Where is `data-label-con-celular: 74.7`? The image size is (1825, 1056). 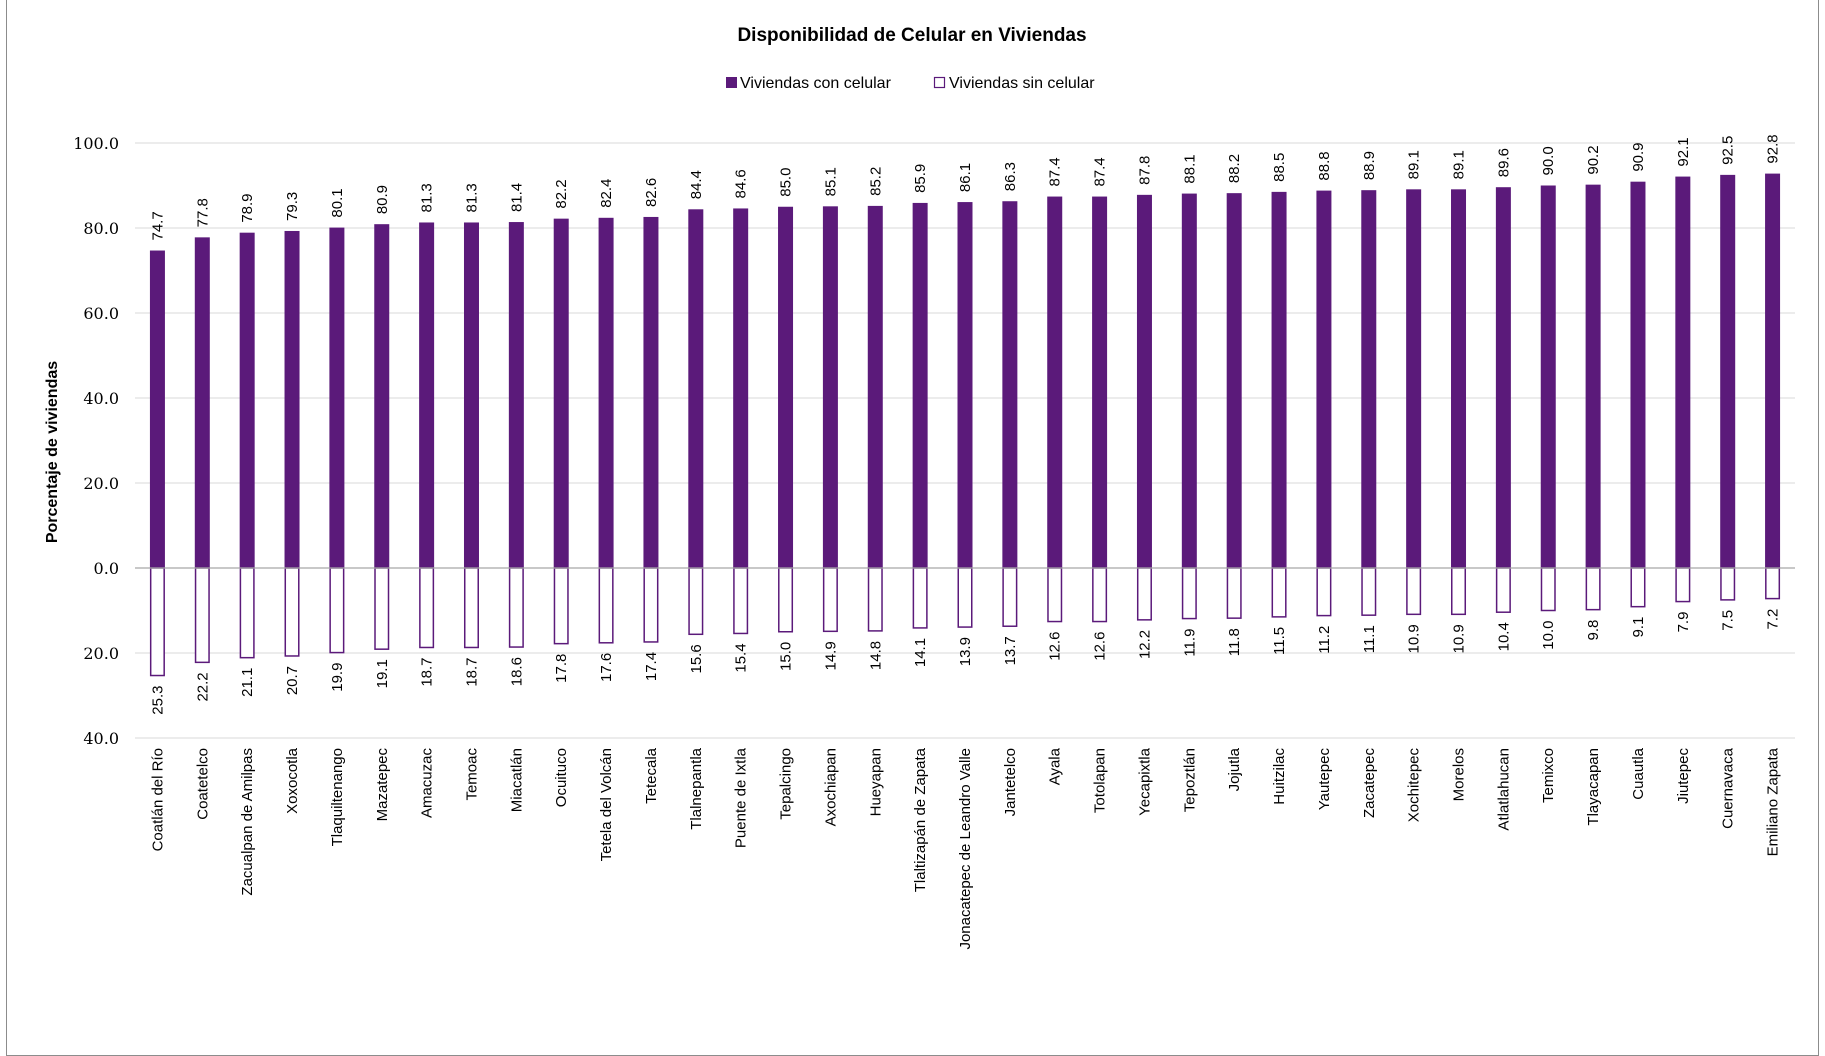
data-label-con-celular: 74.7 is located at coordinates (157, 225).